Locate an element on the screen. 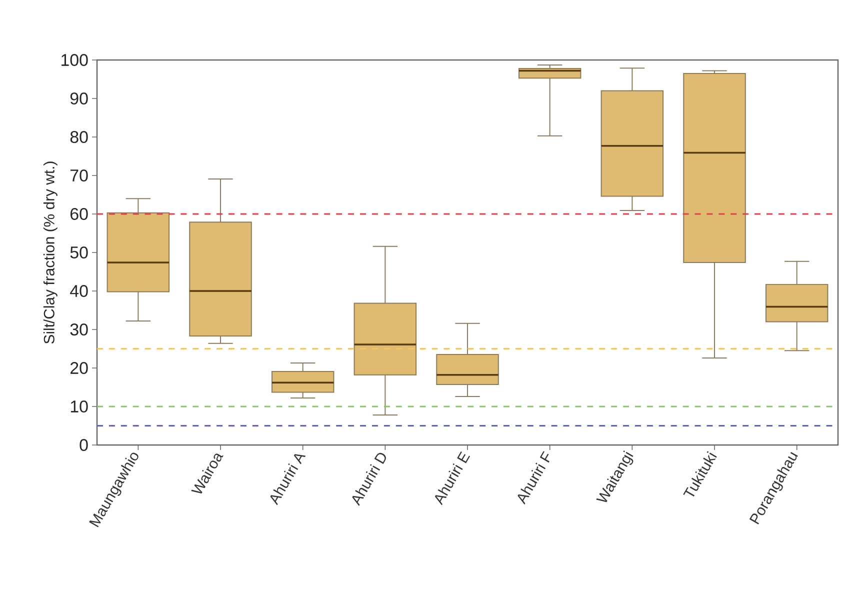  y-tick-label: 100 is located at coordinates (75, 60).